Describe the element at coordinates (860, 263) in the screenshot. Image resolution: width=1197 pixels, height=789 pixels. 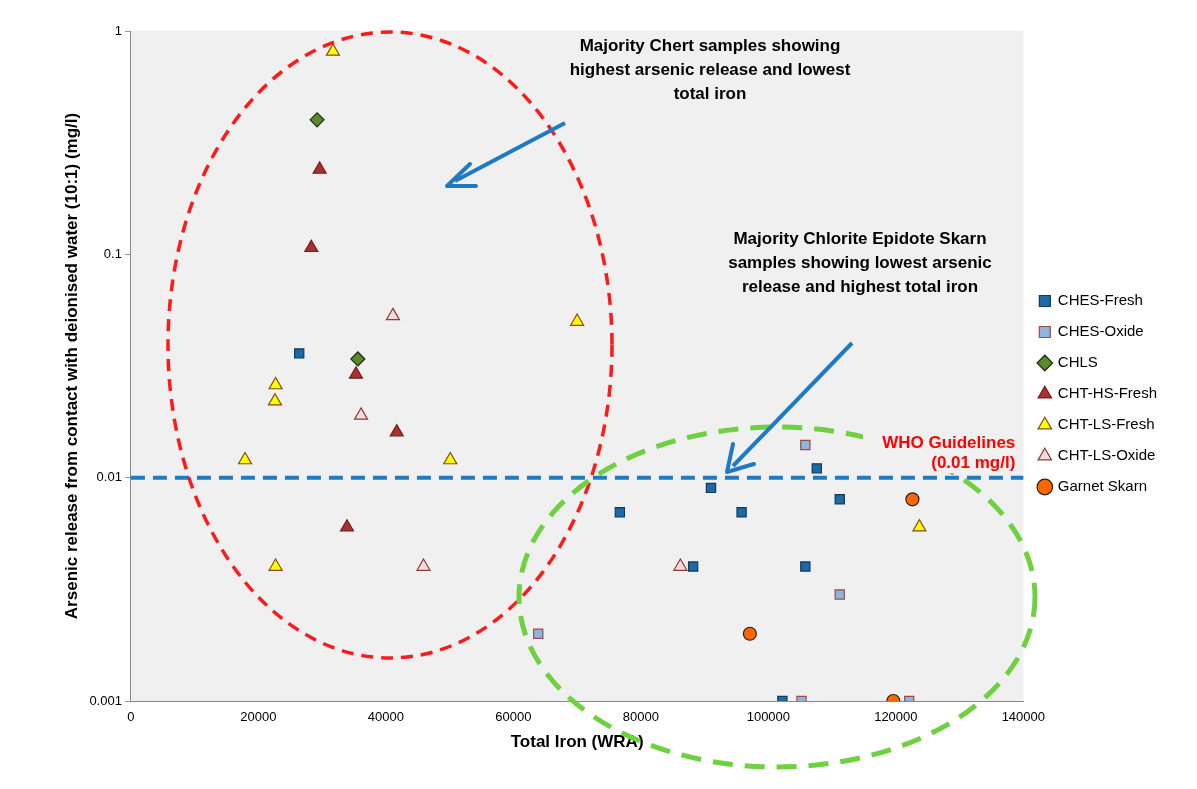
I see `annotation: Majority Chlorite Epidote Skarn samples showing lowest arsenic release and highest total iron` at that location.